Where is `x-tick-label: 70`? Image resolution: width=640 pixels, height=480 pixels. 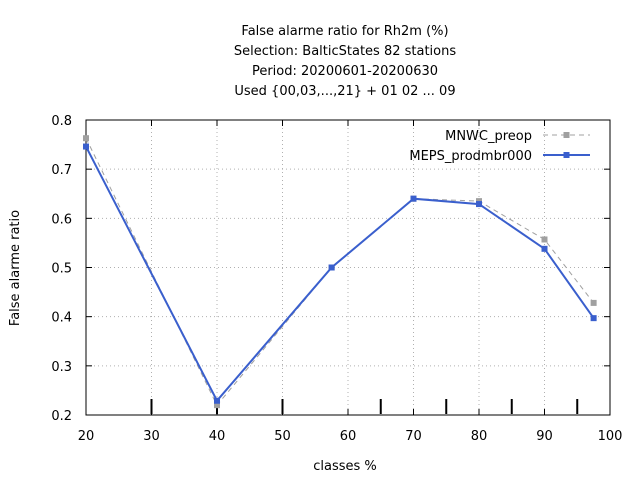
x-tick-label: 70 is located at coordinates (413, 436).